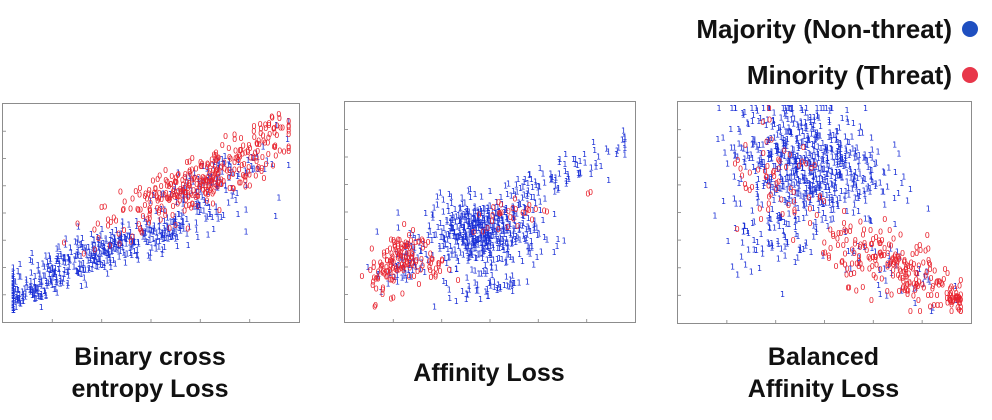  I want to click on legend-dot-minority, so click(970, 75).